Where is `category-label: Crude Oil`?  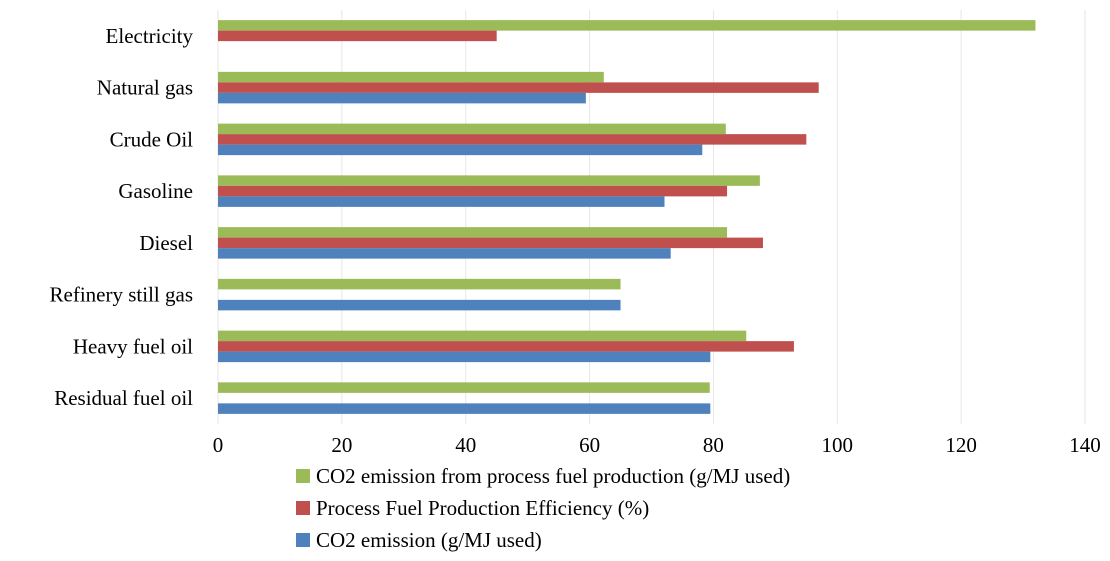
category-label: Crude Oil is located at coordinates (152, 139).